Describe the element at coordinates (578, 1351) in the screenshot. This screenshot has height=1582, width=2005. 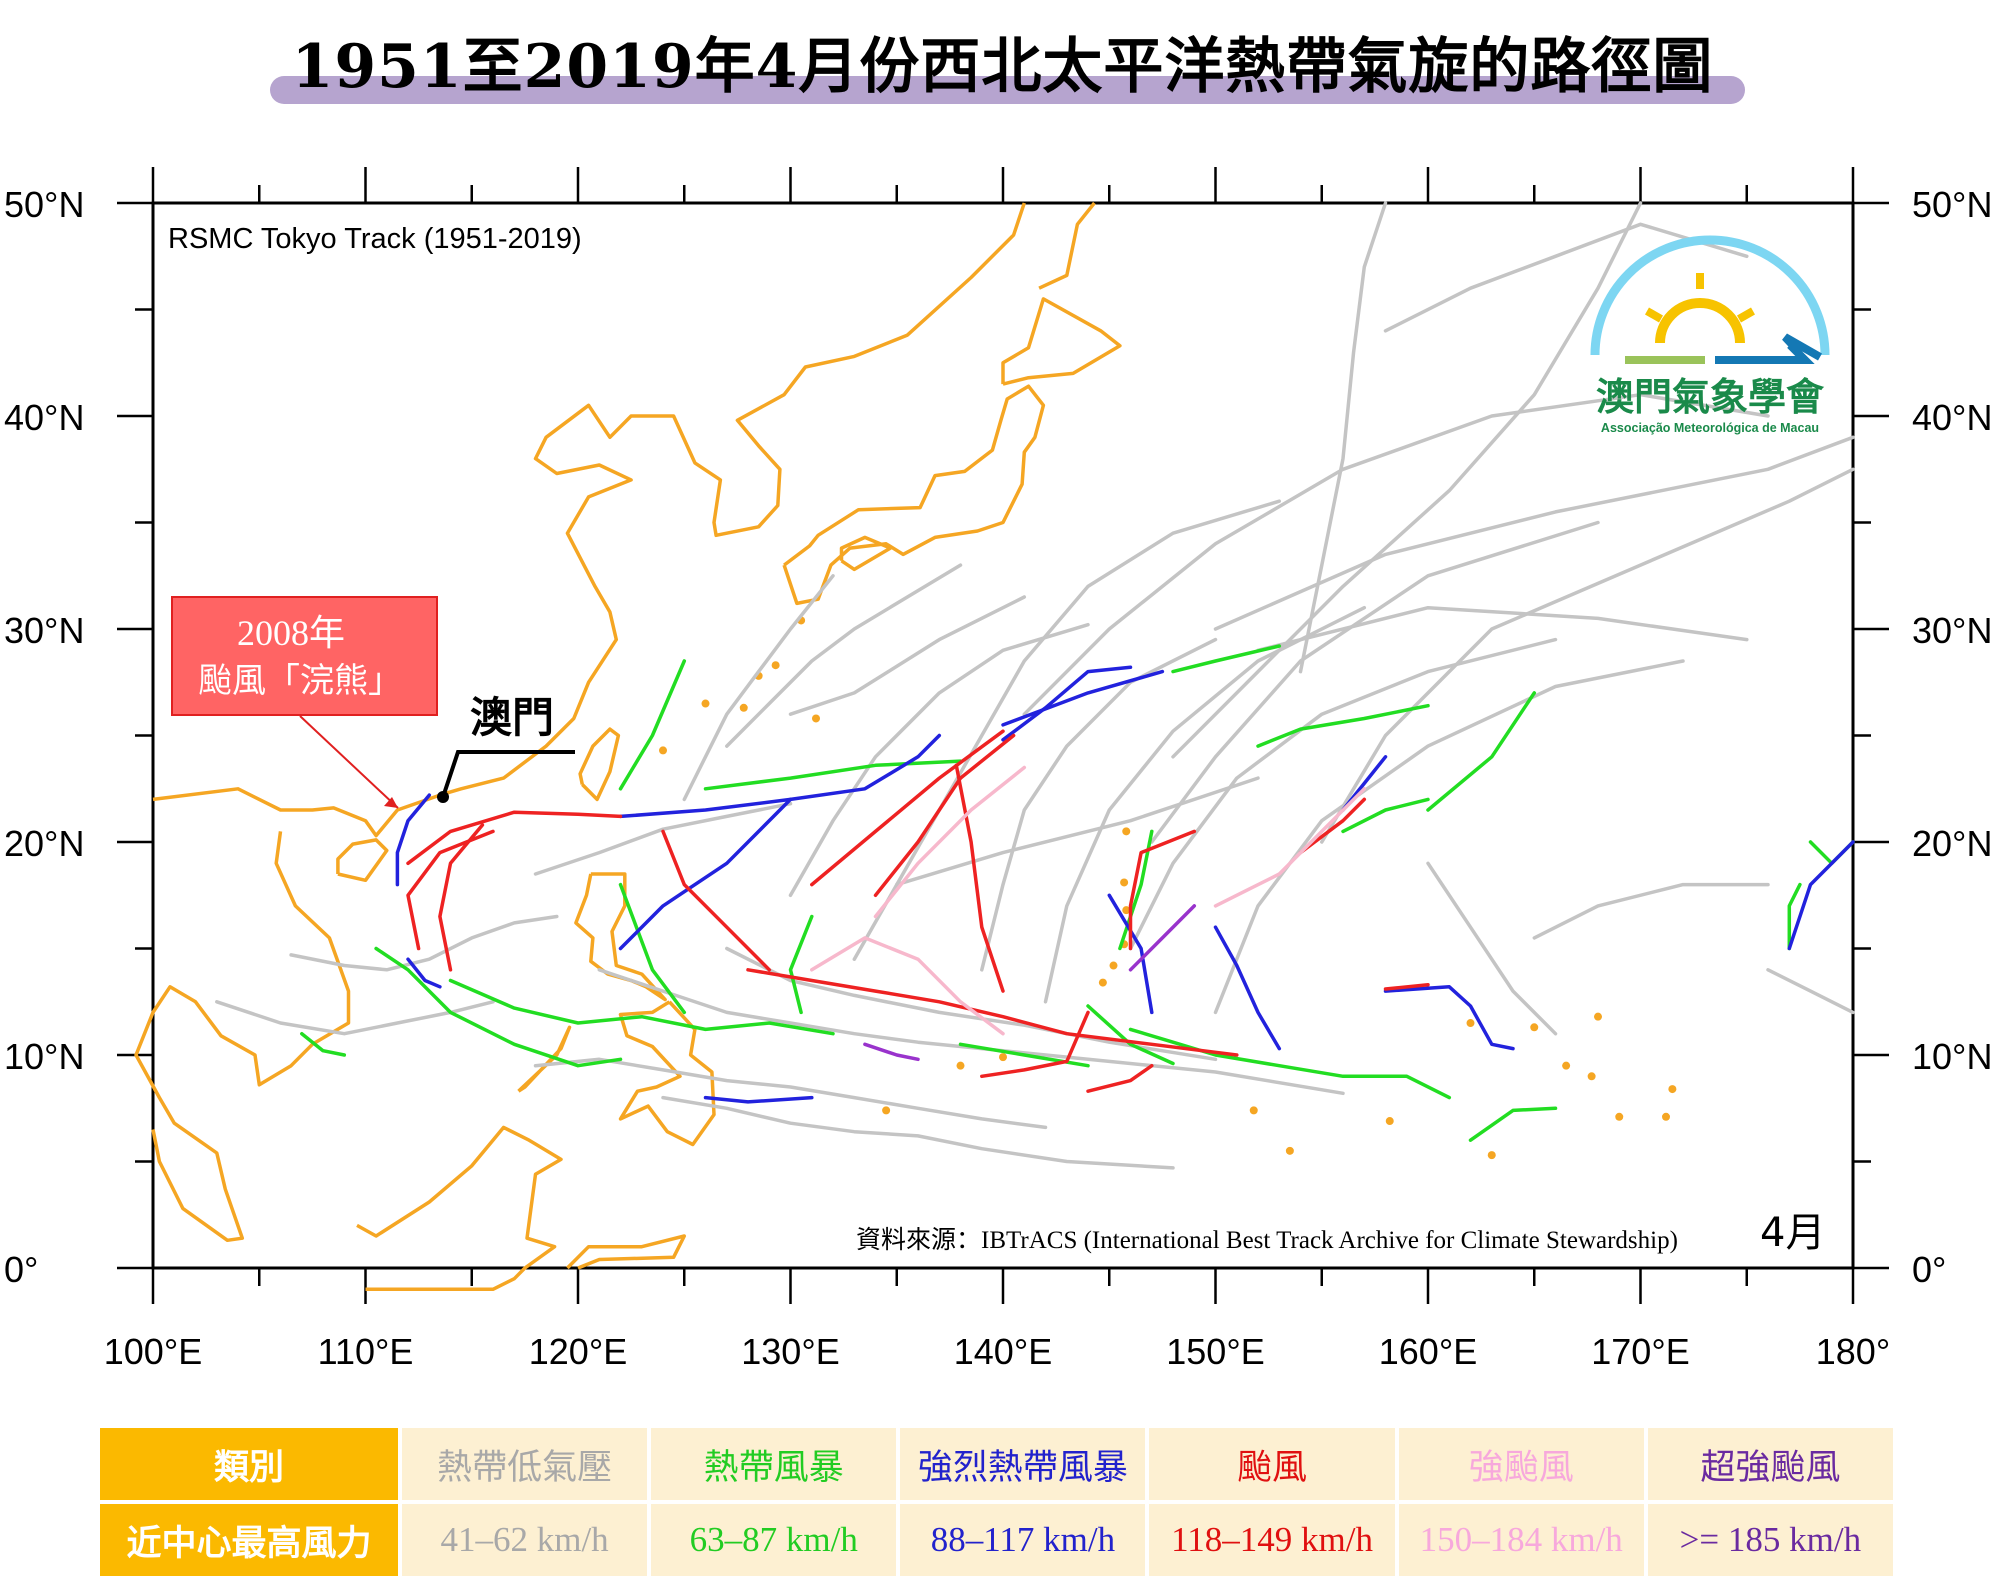
I see `lon-label: 120°E` at that location.